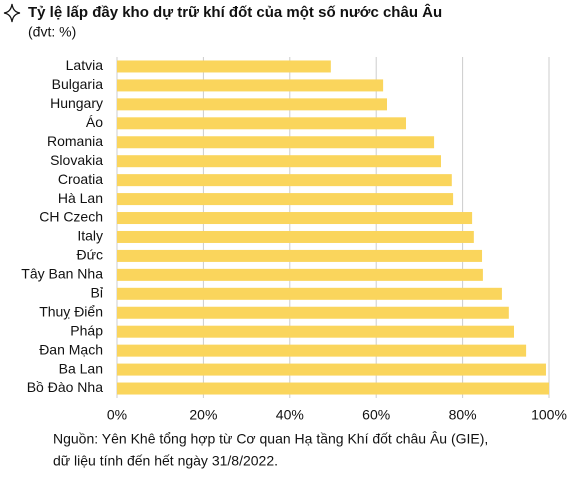 The image size is (580, 479). What do you see at coordinates (80, 179) in the screenshot?
I see `y-tick-label: Croatia` at bounding box center [80, 179].